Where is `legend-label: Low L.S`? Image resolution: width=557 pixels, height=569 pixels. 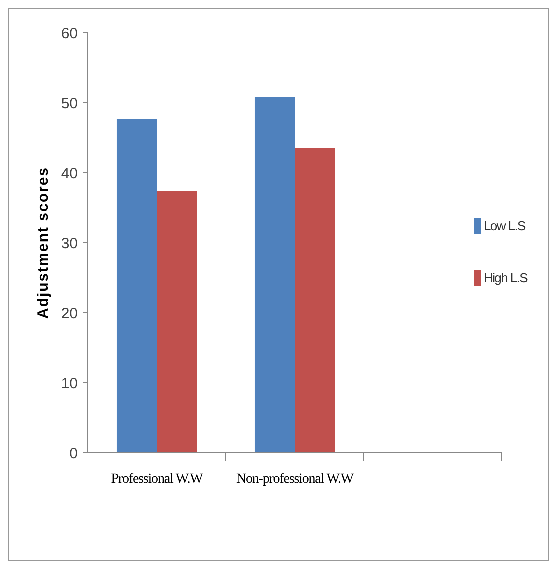 legend-label: Low L.S is located at coordinates (505, 226).